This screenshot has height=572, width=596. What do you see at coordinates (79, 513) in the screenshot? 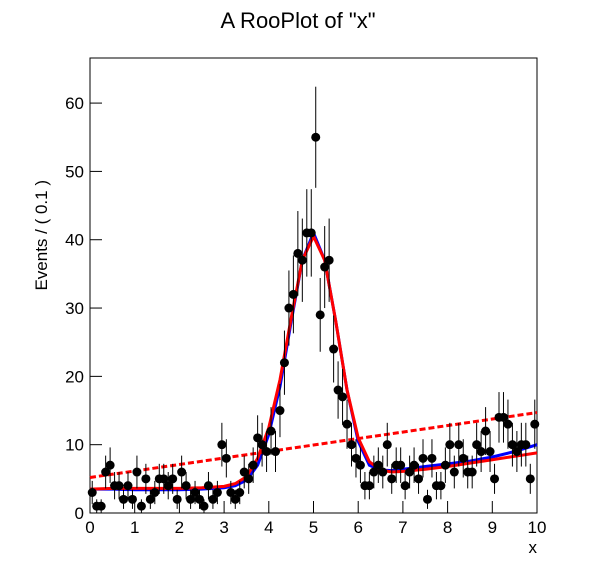
I see `y-tick-label: 0` at bounding box center [79, 513].